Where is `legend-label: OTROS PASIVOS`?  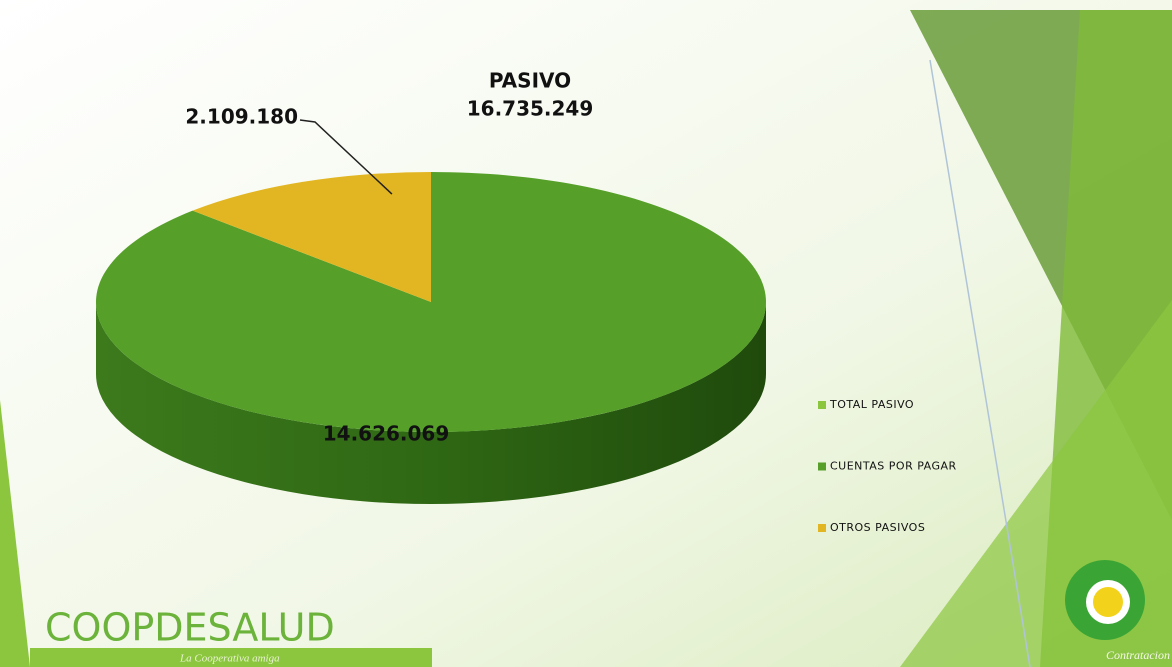
legend-label: OTROS PASIVOS is located at coordinates (877, 527).